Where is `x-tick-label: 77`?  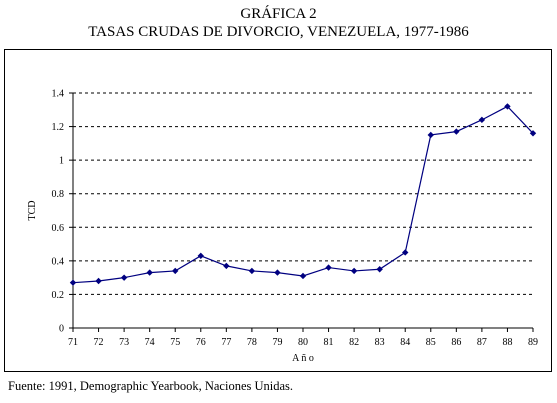 x-tick-label: 77 is located at coordinates (226, 342).